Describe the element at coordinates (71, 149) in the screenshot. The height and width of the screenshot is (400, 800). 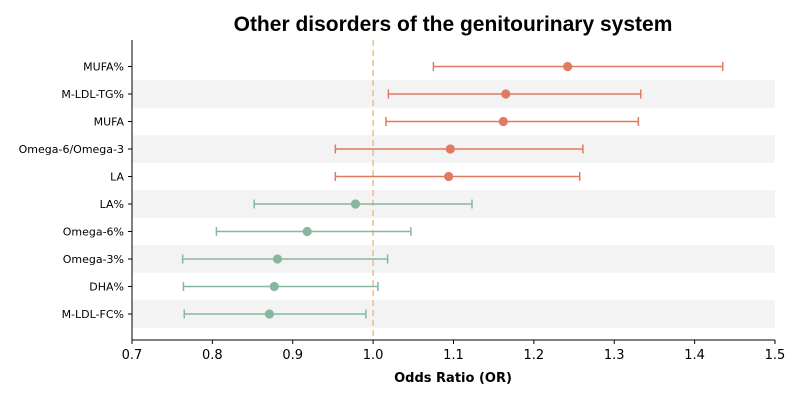
I see `y-tick-label: Omega-6/Omega-3` at that location.